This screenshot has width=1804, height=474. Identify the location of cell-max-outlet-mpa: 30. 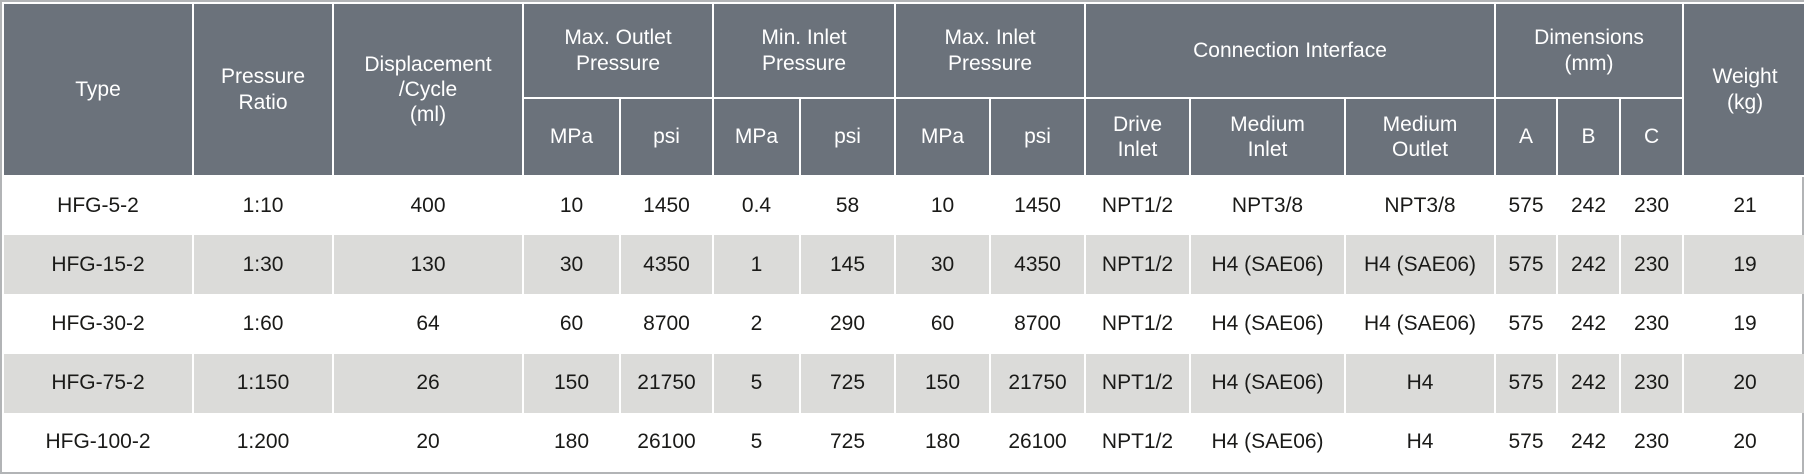
(571, 265).